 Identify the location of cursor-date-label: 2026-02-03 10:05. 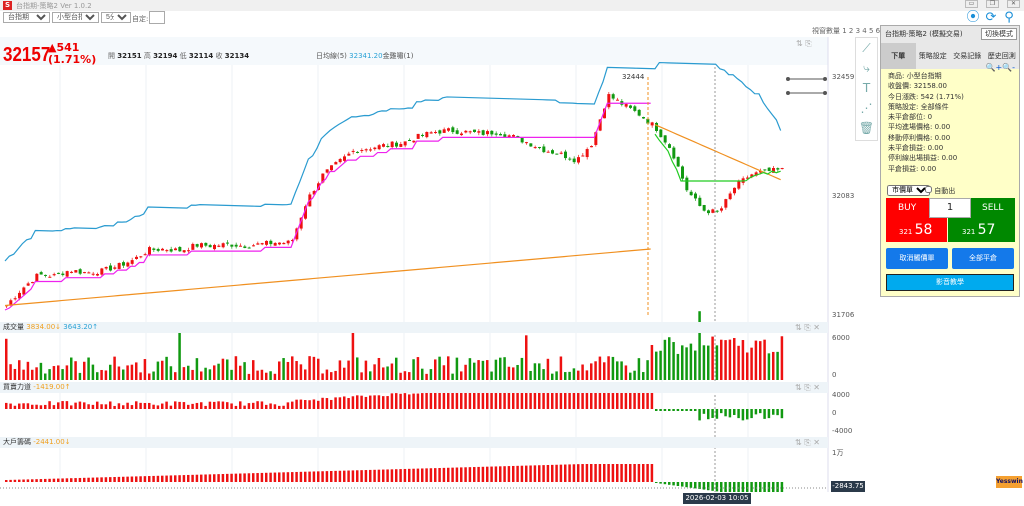
(717, 498).